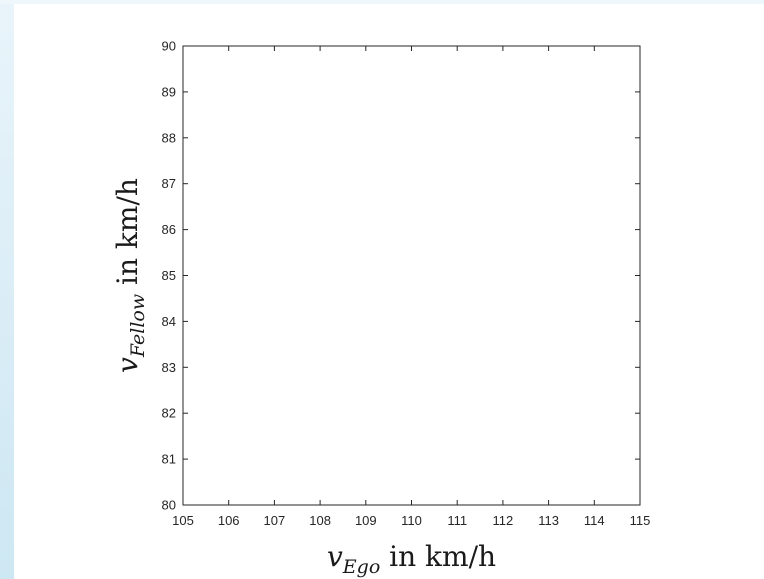 Image resolution: width=764 pixels, height=579 pixels. I want to click on x-tick-label: 109, so click(366, 520).